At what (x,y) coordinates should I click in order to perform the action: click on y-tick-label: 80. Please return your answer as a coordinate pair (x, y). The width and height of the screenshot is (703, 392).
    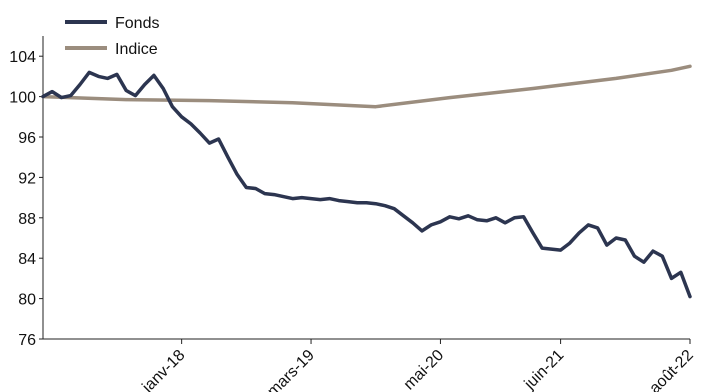
    Looking at the image, I should click on (27, 300).